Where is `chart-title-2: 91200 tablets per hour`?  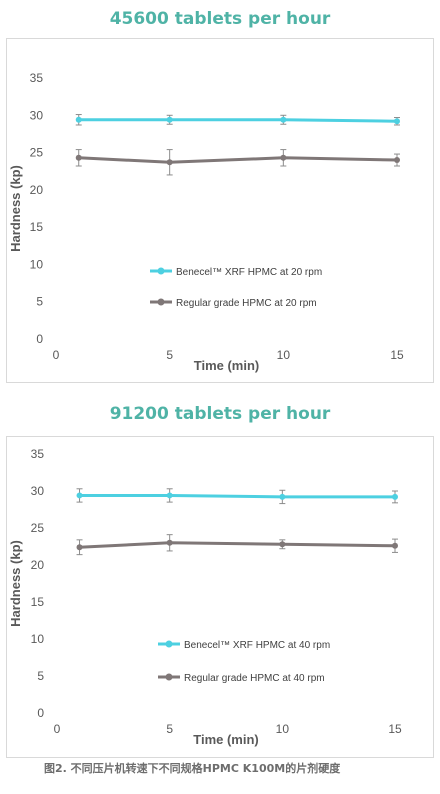 chart-title-2: 91200 tablets per hour is located at coordinates (220, 414).